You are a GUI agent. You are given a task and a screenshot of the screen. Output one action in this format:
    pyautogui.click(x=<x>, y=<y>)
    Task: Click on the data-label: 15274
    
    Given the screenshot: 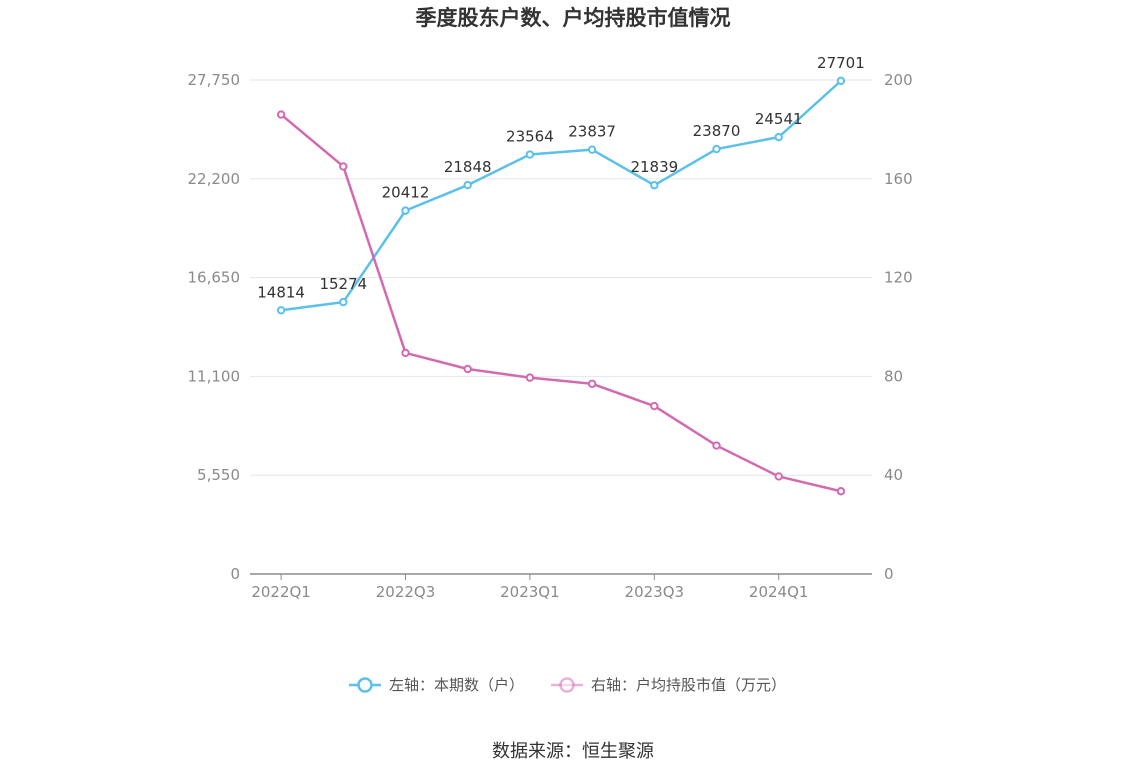 What is the action you would take?
    pyautogui.click(x=343, y=284)
    